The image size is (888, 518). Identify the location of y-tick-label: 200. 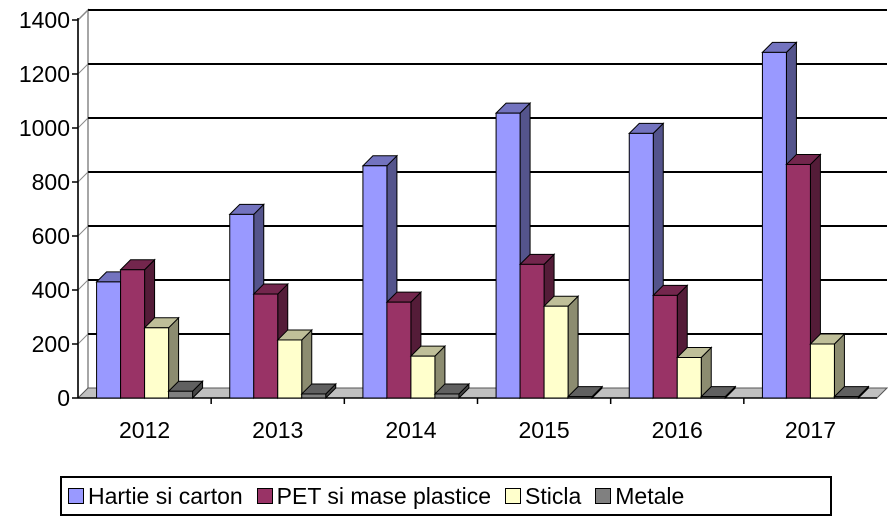
(51, 344).